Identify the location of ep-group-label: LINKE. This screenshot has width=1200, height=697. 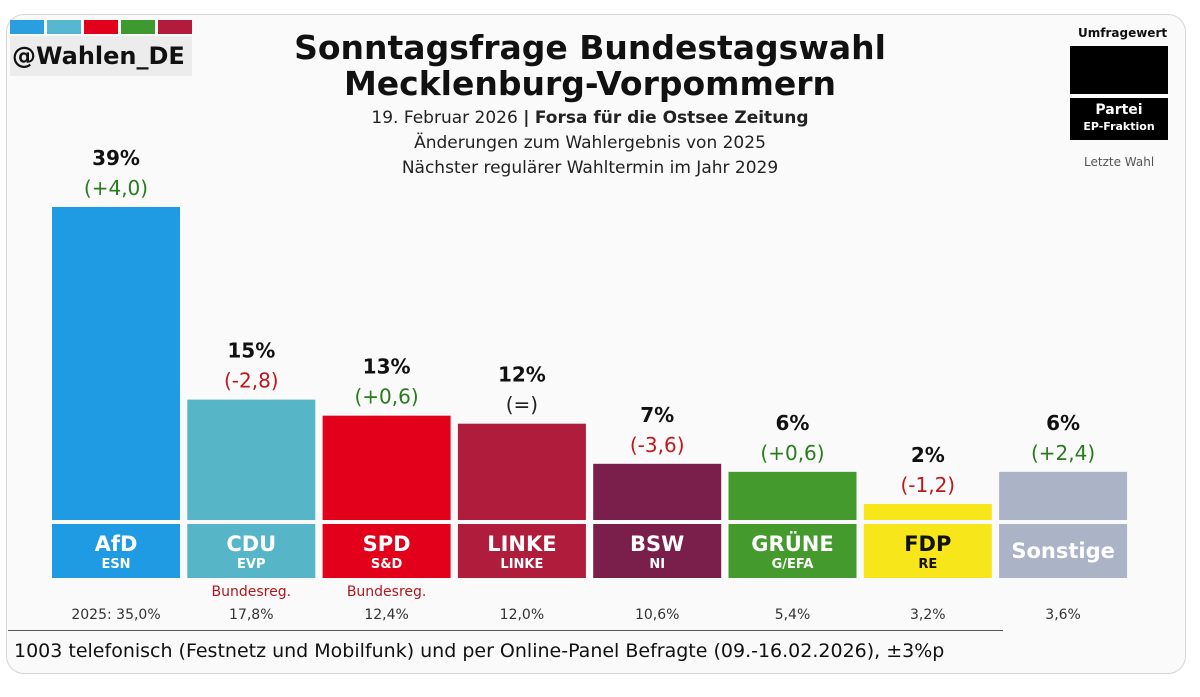
(521, 564).